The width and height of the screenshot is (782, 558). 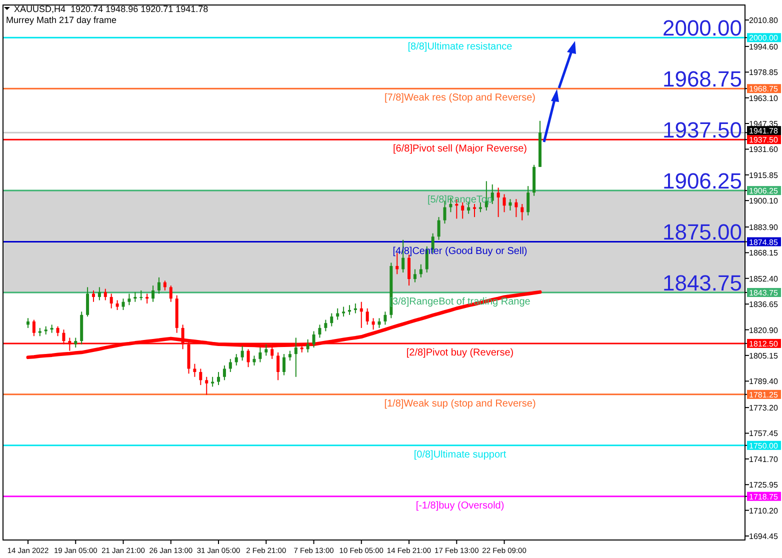 What do you see at coordinates (702, 232) in the screenshot?
I see `annotation: 1875.00` at bounding box center [702, 232].